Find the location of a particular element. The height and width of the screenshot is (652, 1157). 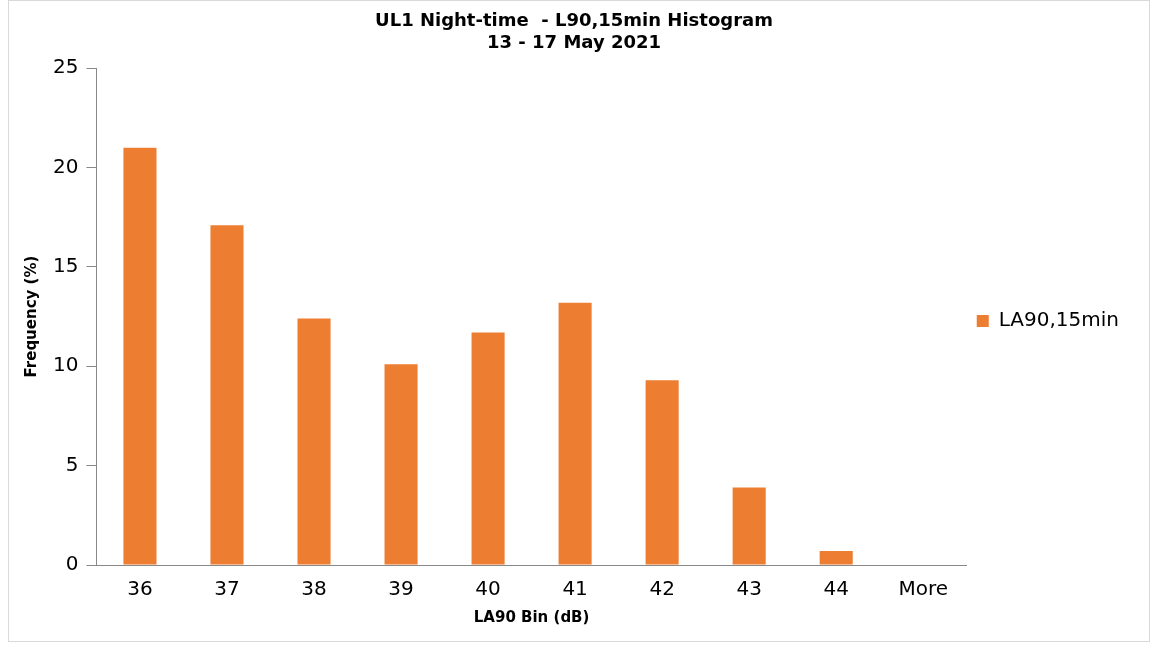

y-tick-label: 15 is located at coordinates (66, 265).